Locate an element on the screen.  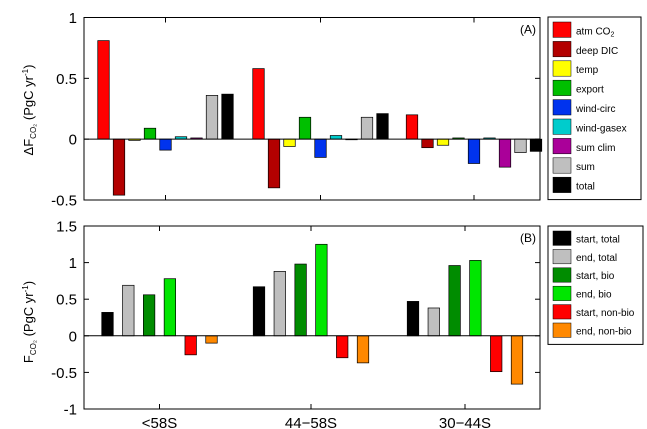
b-ytick-label-3: 0.5 is located at coordinates (66, 300).